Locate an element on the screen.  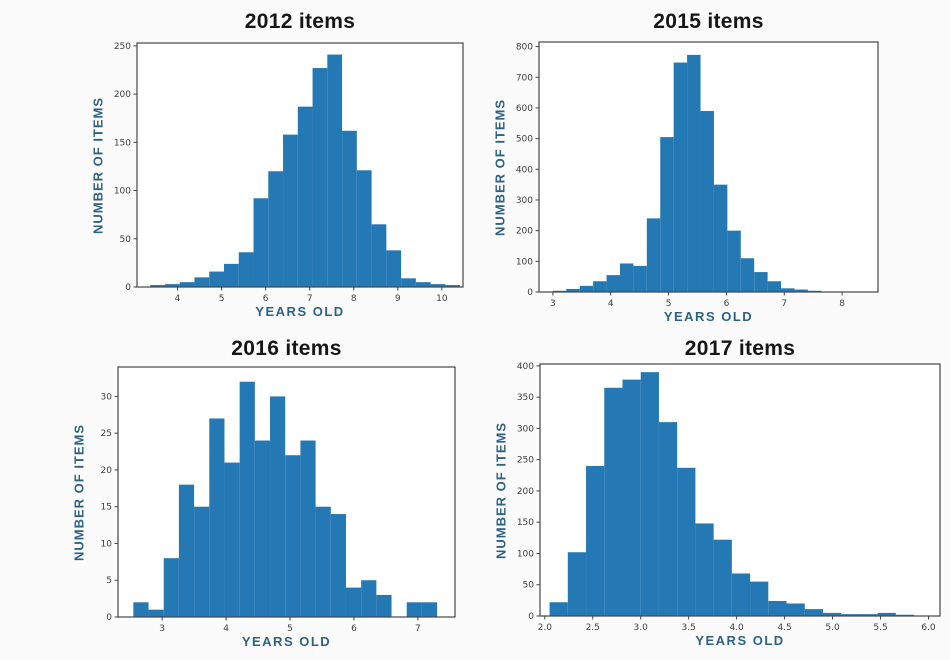
y-tick-label: 300 is located at coordinates (524, 201).